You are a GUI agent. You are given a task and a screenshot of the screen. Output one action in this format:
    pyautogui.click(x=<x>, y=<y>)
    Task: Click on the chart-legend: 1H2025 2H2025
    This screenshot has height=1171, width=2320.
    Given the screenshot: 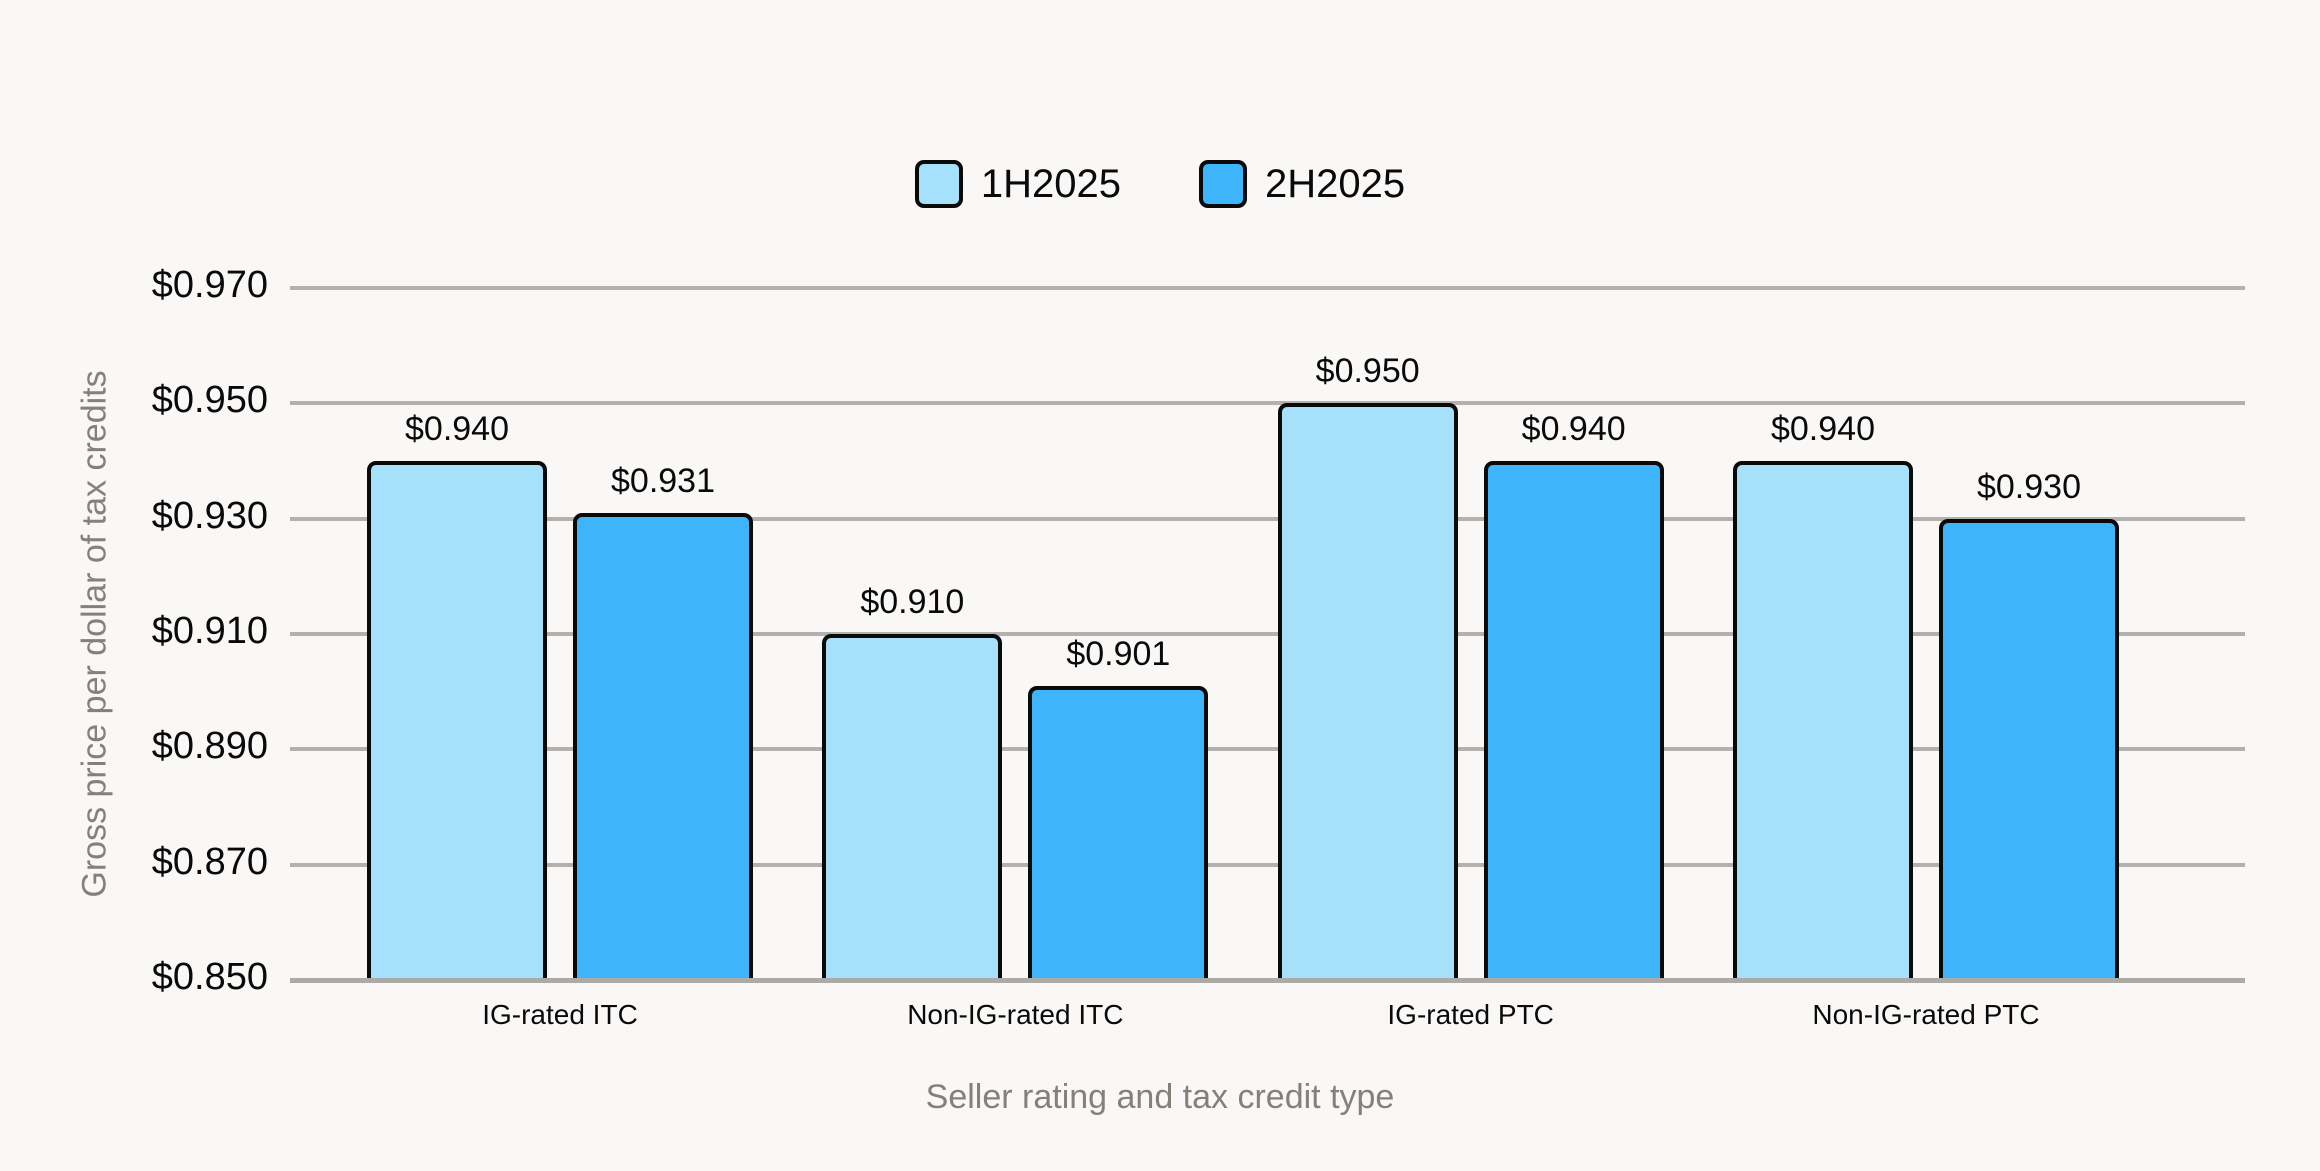 What is the action you would take?
    pyautogui.click(x=1160, y=184)
    